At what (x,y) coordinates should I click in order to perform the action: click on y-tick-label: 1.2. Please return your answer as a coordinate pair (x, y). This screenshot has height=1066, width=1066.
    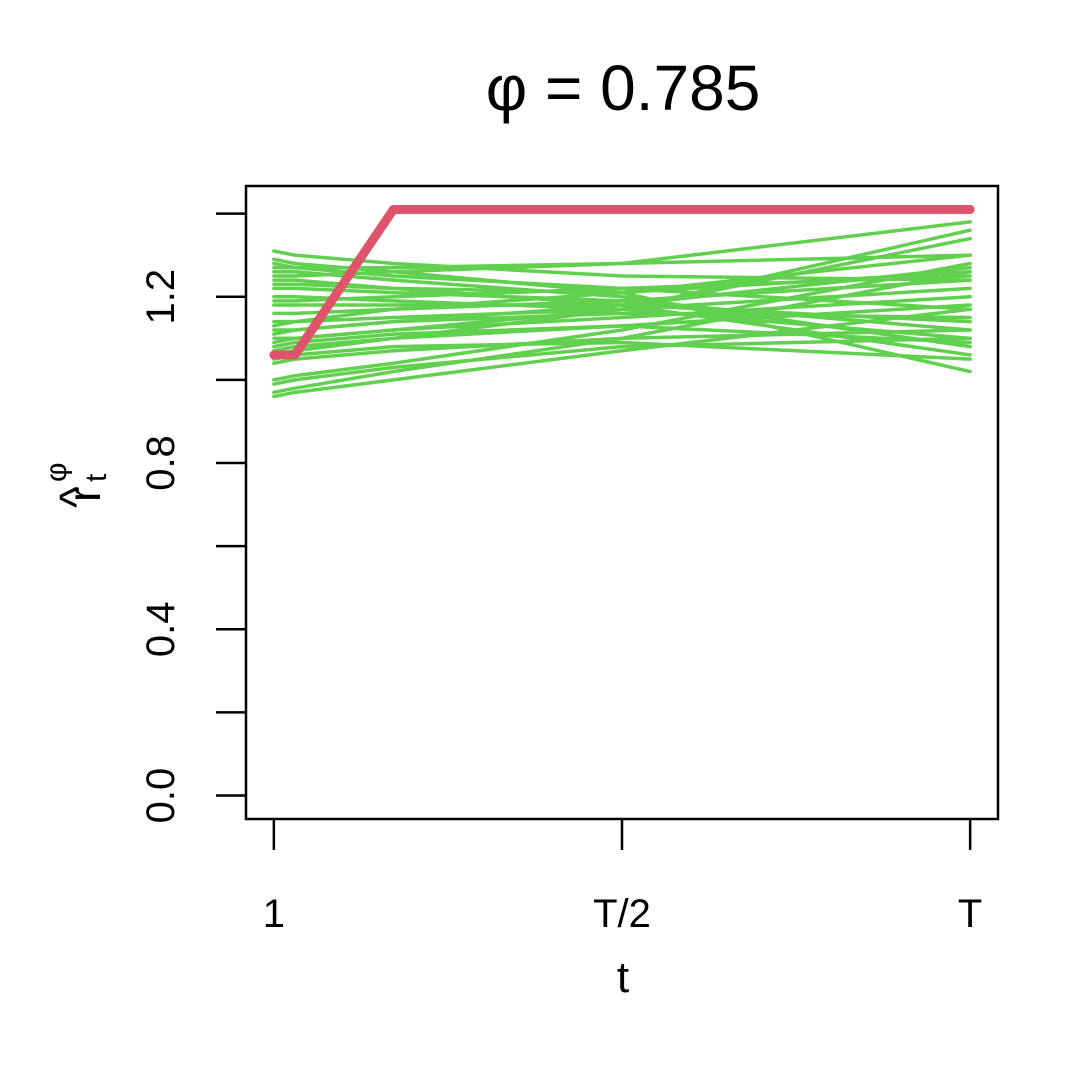
    Looking at the image, I should click on (161, 297).